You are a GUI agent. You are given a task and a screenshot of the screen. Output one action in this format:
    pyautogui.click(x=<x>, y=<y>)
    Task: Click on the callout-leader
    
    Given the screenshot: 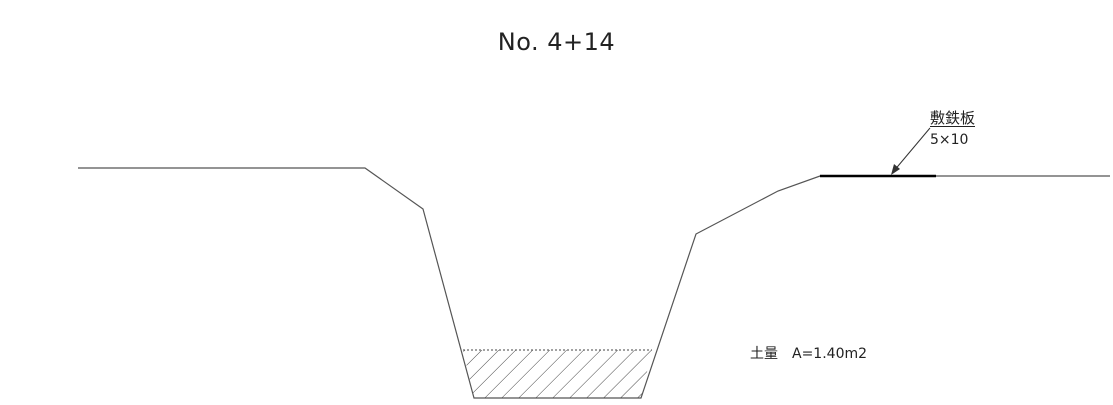 What is the action you would take?
    pyautogui.click(x=911, y=151)
    